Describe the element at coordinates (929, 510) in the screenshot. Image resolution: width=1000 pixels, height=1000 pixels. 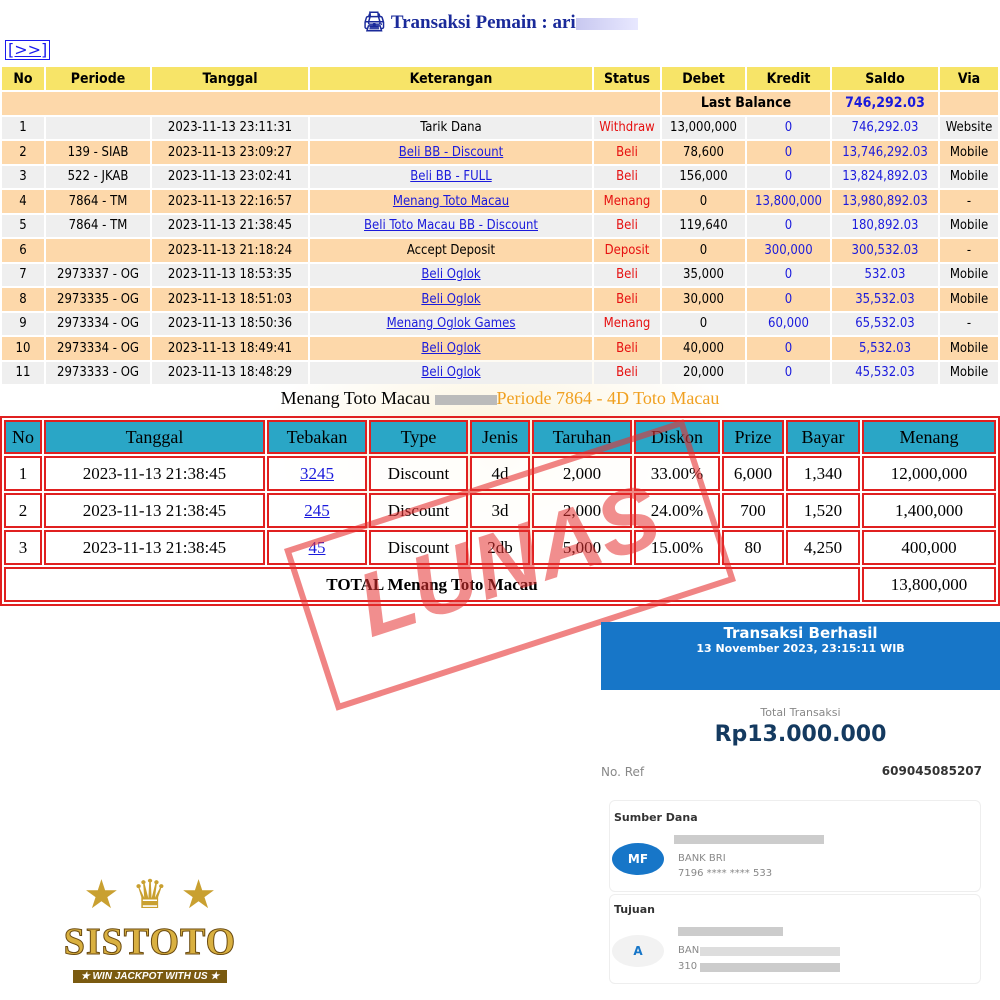
I see `cell-menang: 1,400,000` at that location.